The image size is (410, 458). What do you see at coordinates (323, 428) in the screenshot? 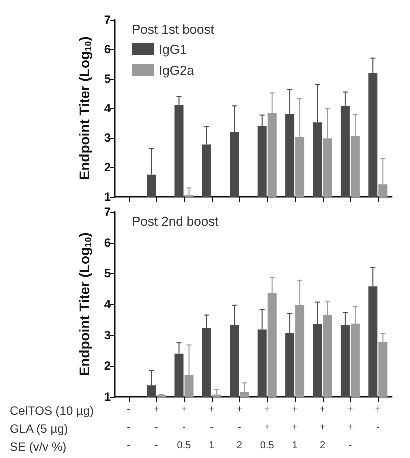
I see `x-tick-label: + + 2` at bounding box center [323, 428].